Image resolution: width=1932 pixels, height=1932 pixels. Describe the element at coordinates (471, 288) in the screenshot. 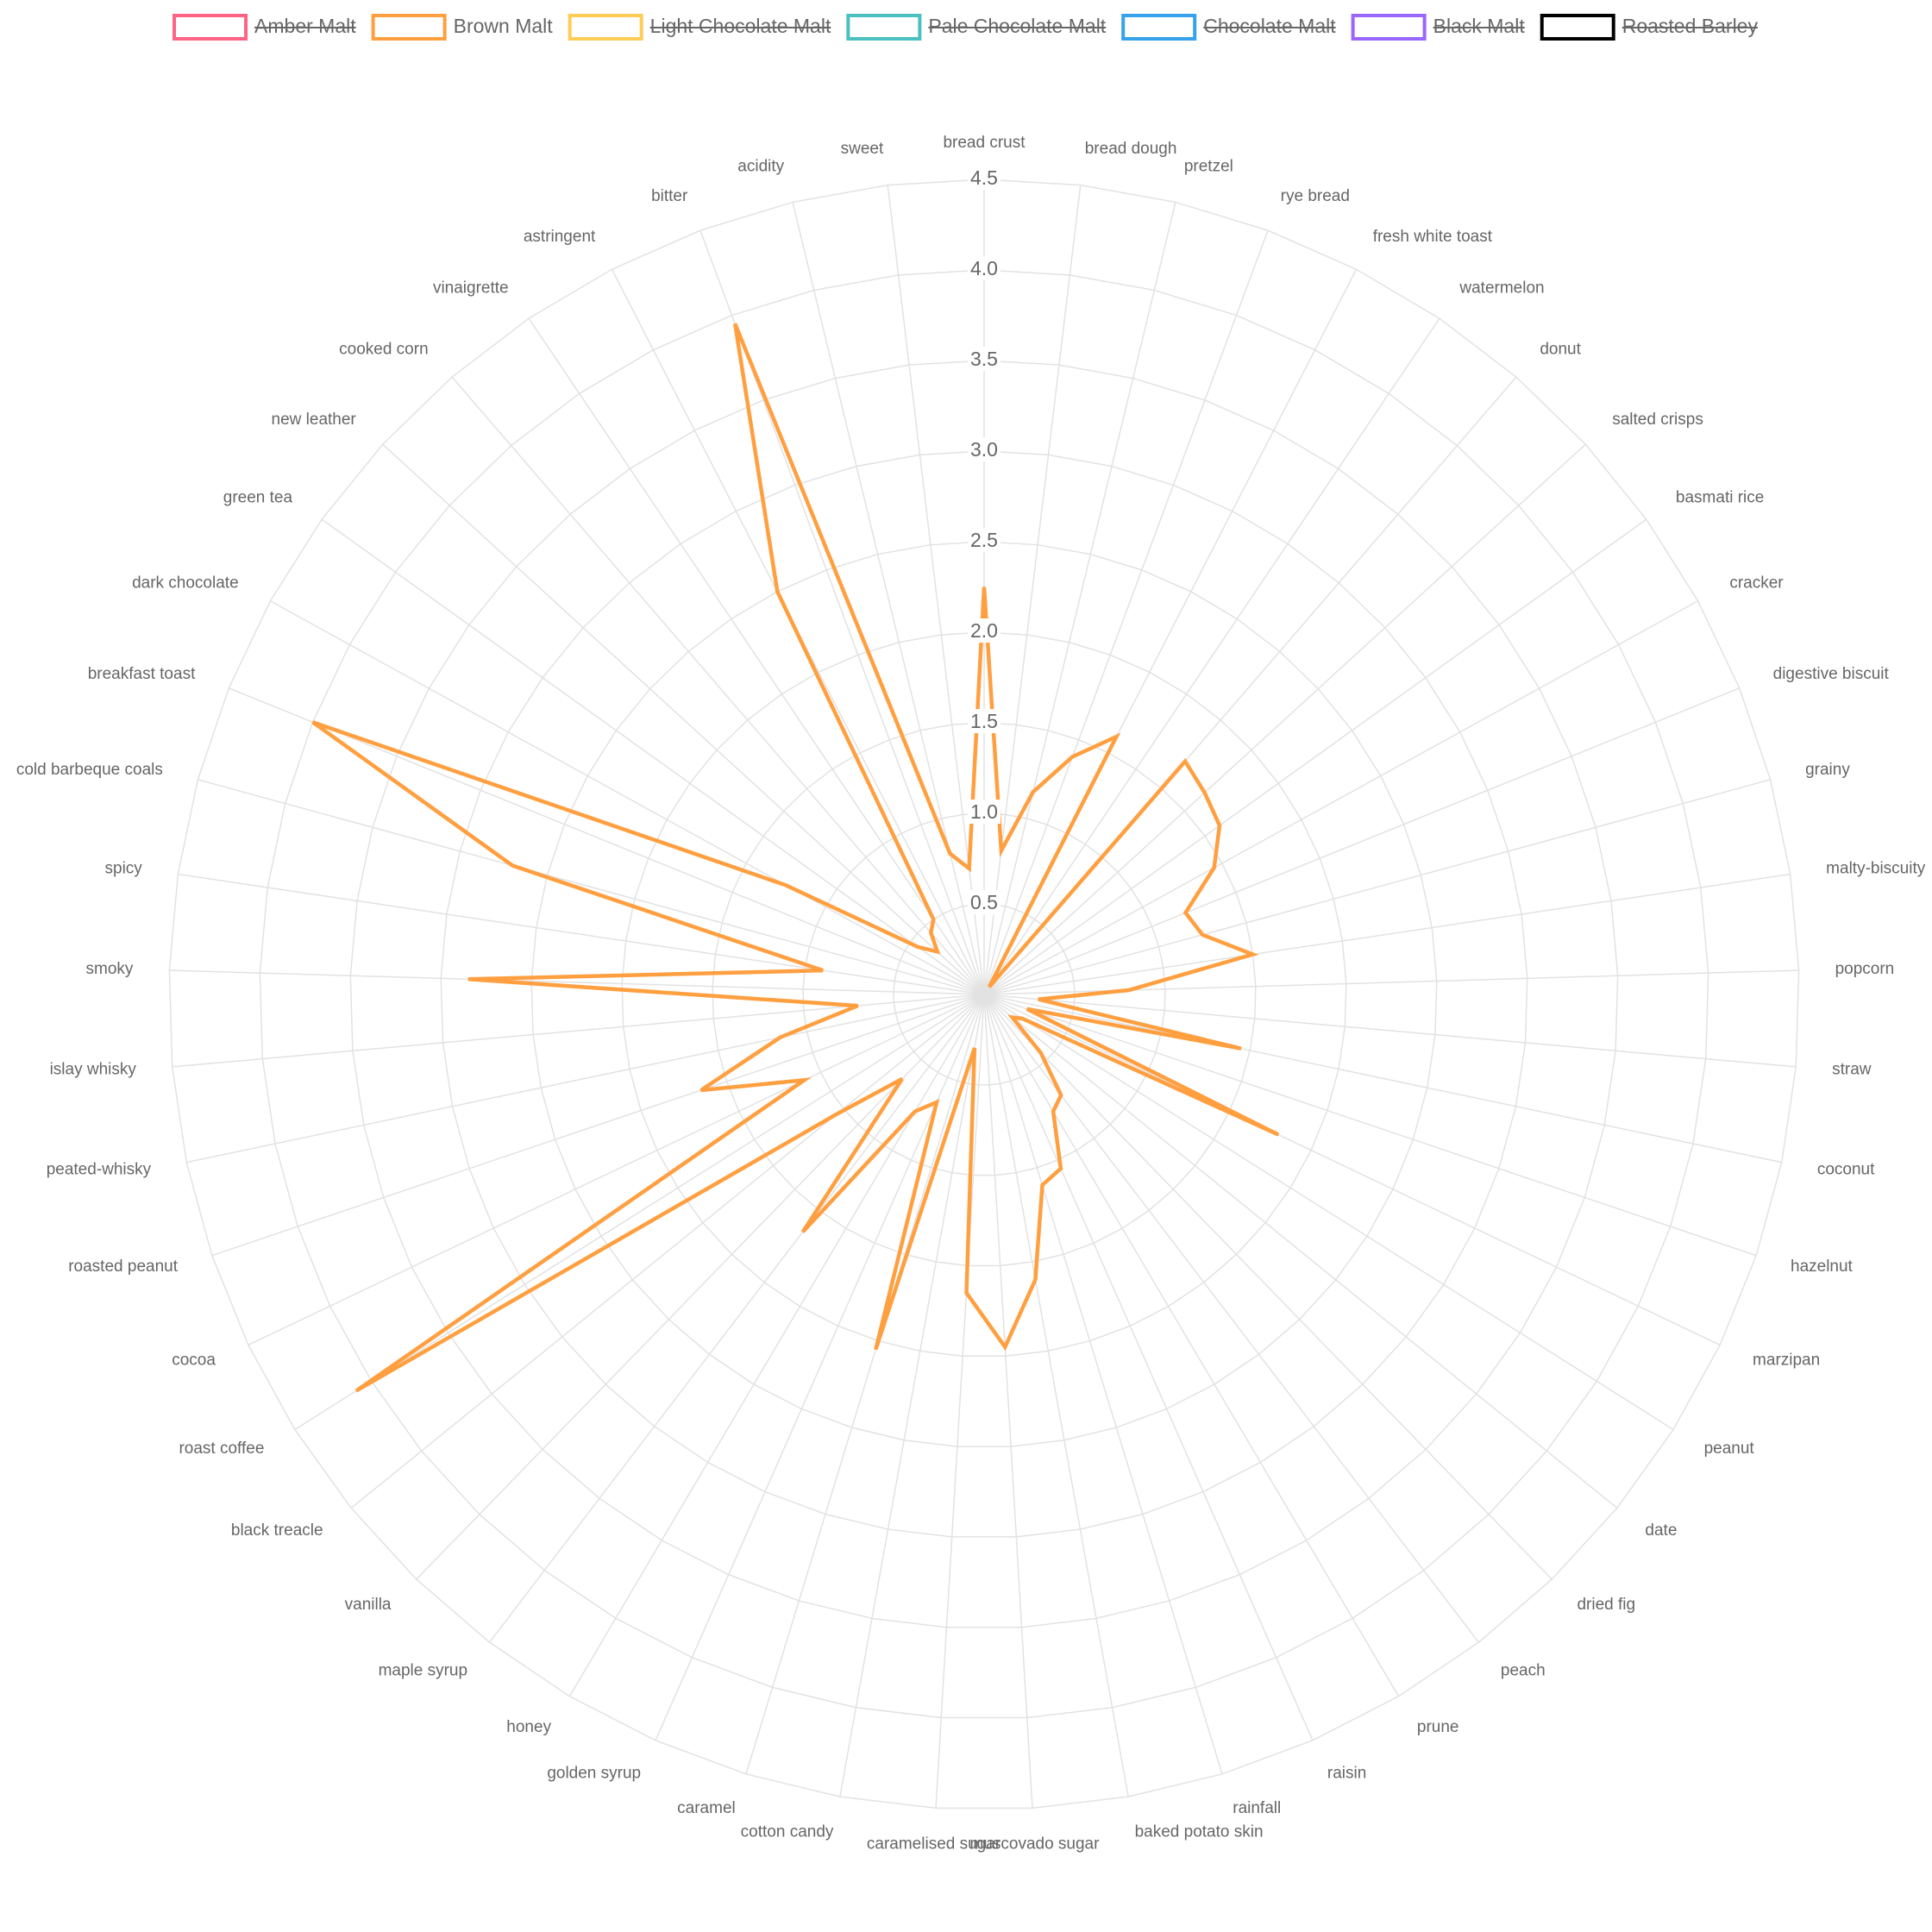

I see `category-label: vinaigrette` at that location.